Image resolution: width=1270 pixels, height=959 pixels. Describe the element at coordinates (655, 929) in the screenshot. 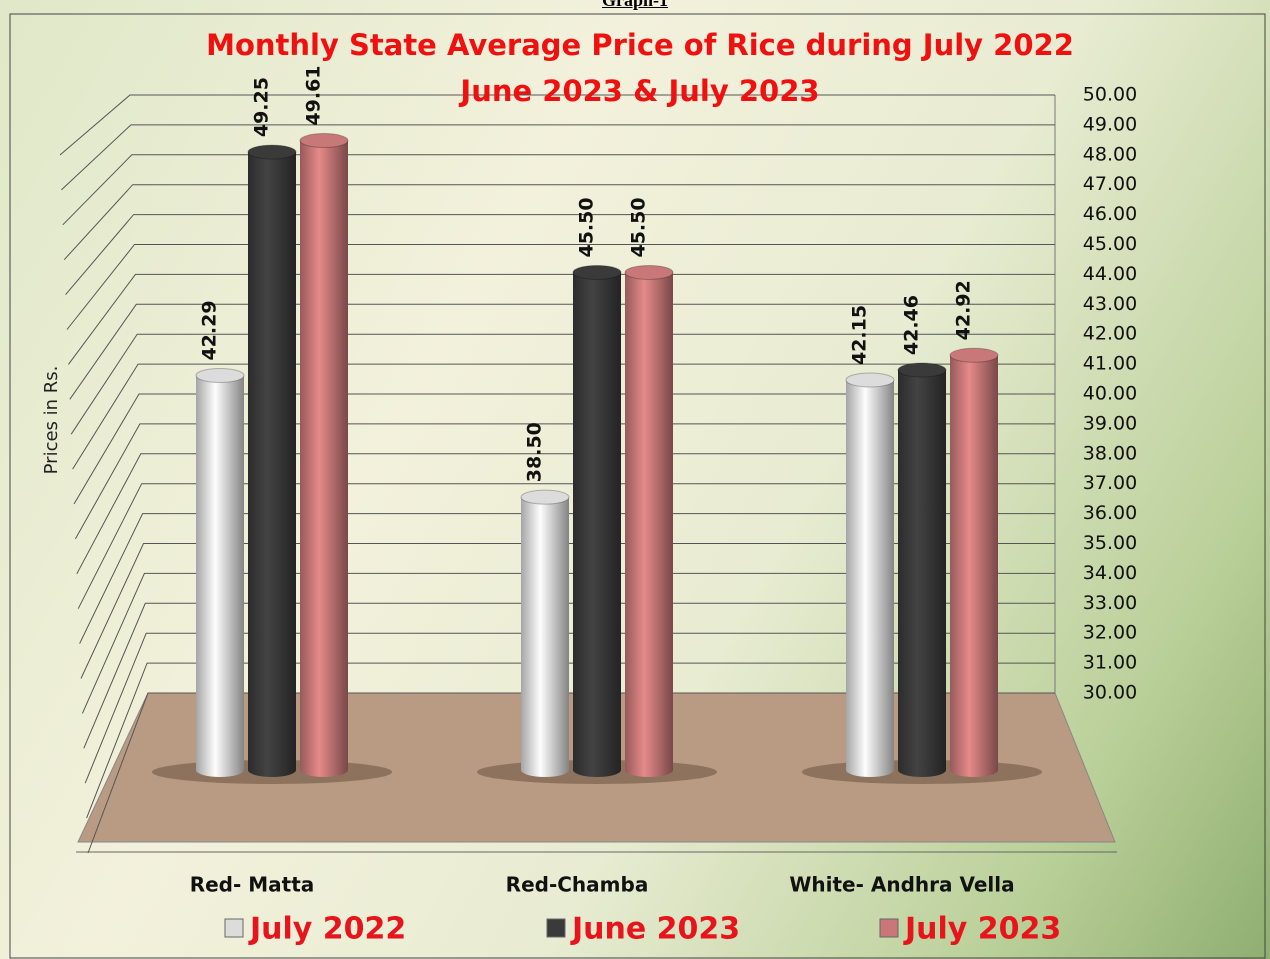

I see `legend-label: June 2023` at that location.